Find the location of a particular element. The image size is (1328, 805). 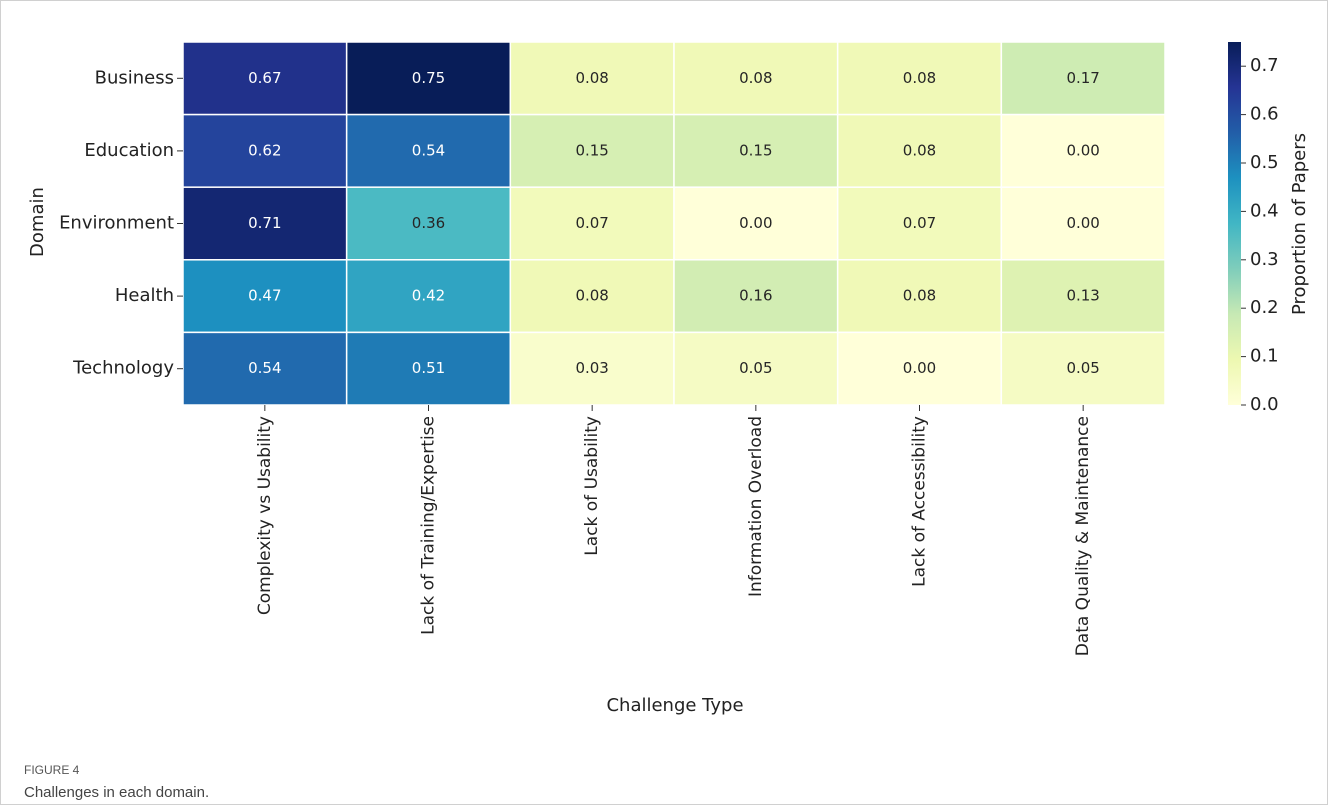

cell-label: 0.13 is located at coordinates (1082, 296).